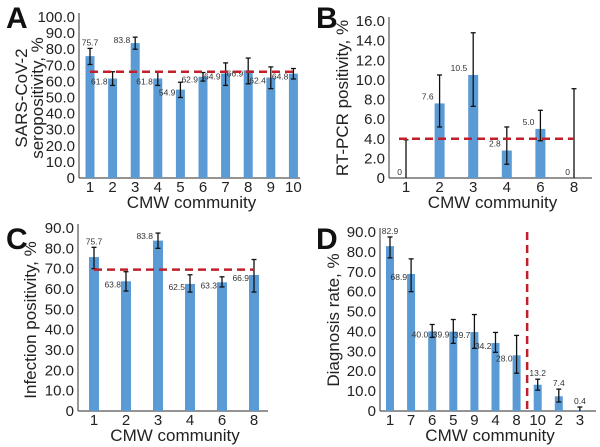 This screenshot has width=600, height=447. I want to click on data-label: 10.5, so click(459, 68).